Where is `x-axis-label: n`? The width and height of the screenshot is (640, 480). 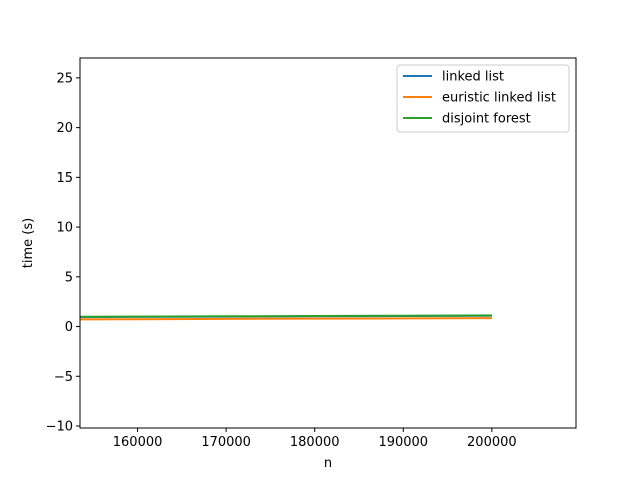 x-axis-label: n is located at coordinates (328, 463).